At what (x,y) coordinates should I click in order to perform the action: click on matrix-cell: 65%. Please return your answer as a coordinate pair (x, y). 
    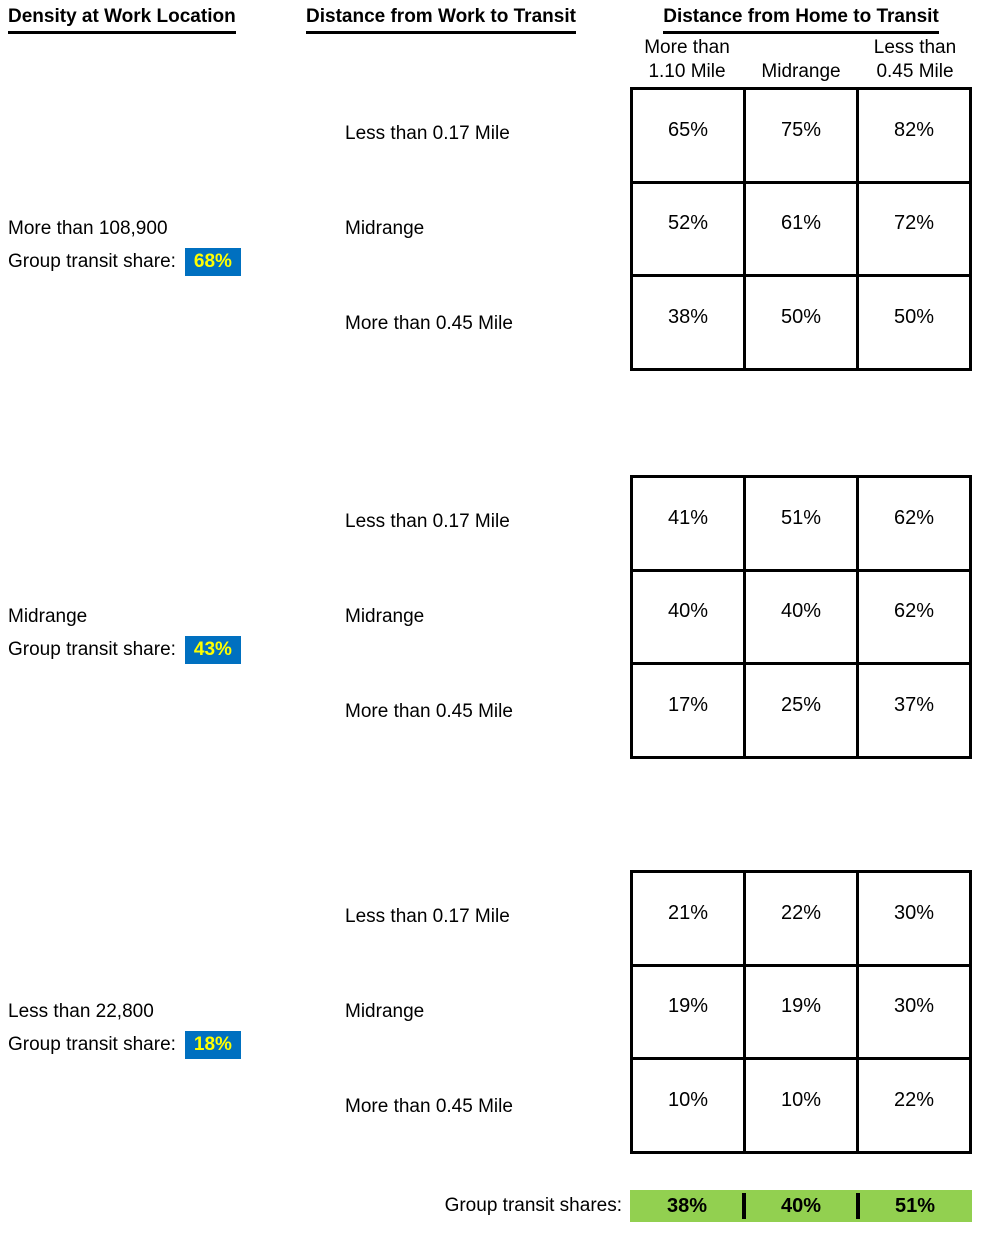
    Looking at the image, I should click on (688, 135).